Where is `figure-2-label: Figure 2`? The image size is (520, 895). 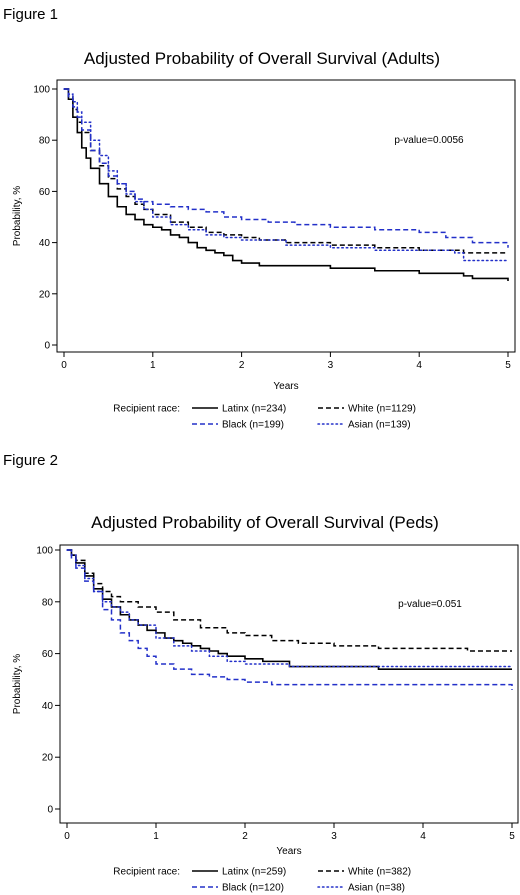 figure-2-label: Figure 2 is located at coordinates (31, 460).